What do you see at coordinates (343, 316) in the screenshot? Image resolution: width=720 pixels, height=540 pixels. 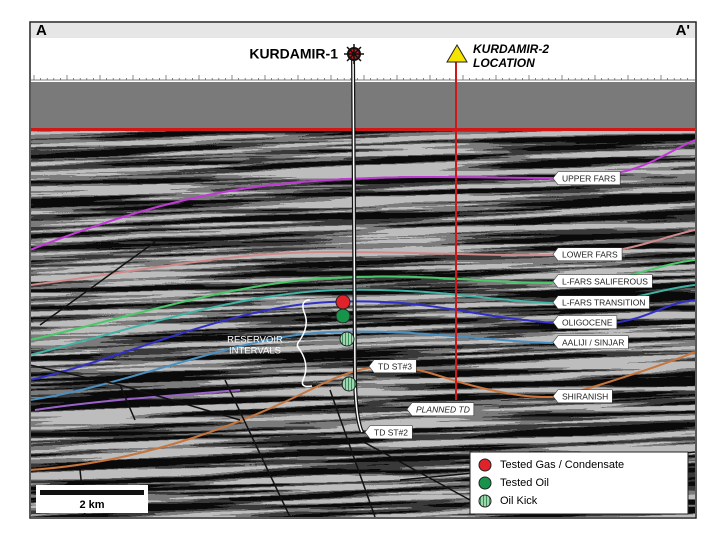 I see `marker-oil` at bounding box center [343, 316].